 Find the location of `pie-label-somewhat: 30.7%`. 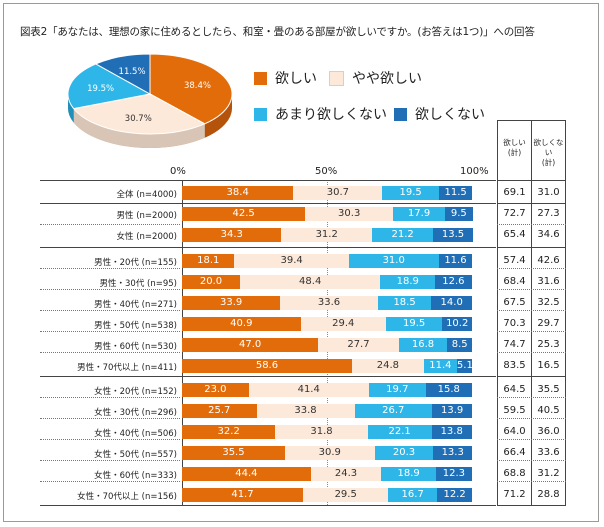

pie-label-somewhat: 30.7% is located at coordinates (138, 119).